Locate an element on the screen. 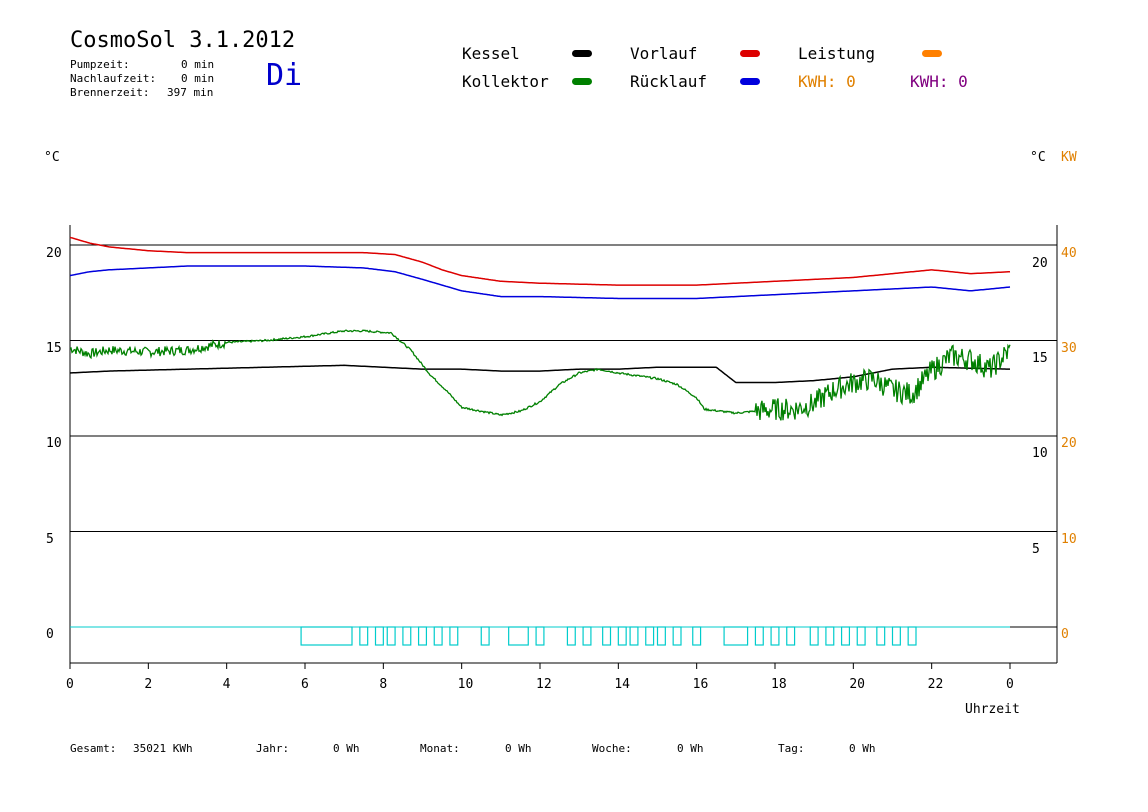  left-unit-label: °C is located at coordinates (52, 157).